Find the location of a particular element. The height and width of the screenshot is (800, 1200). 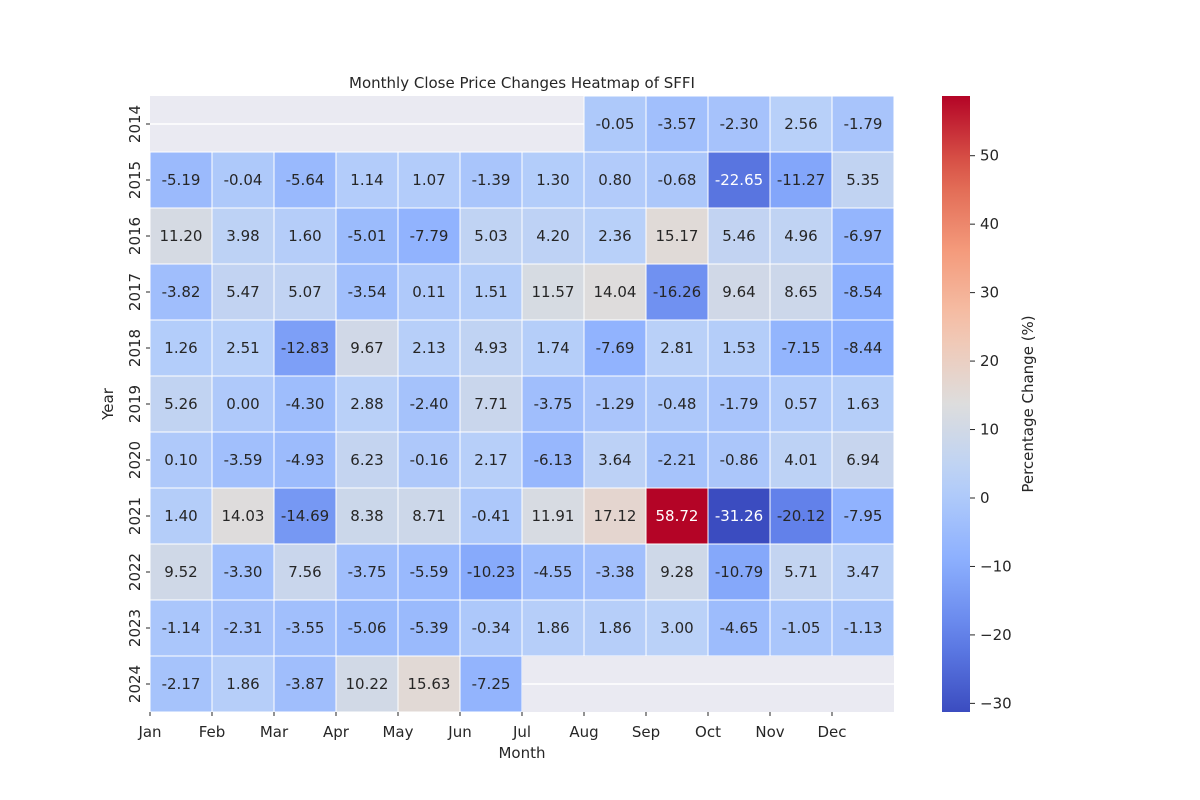

cell-value-label: -3.57 is located at coordinates (677, 124).